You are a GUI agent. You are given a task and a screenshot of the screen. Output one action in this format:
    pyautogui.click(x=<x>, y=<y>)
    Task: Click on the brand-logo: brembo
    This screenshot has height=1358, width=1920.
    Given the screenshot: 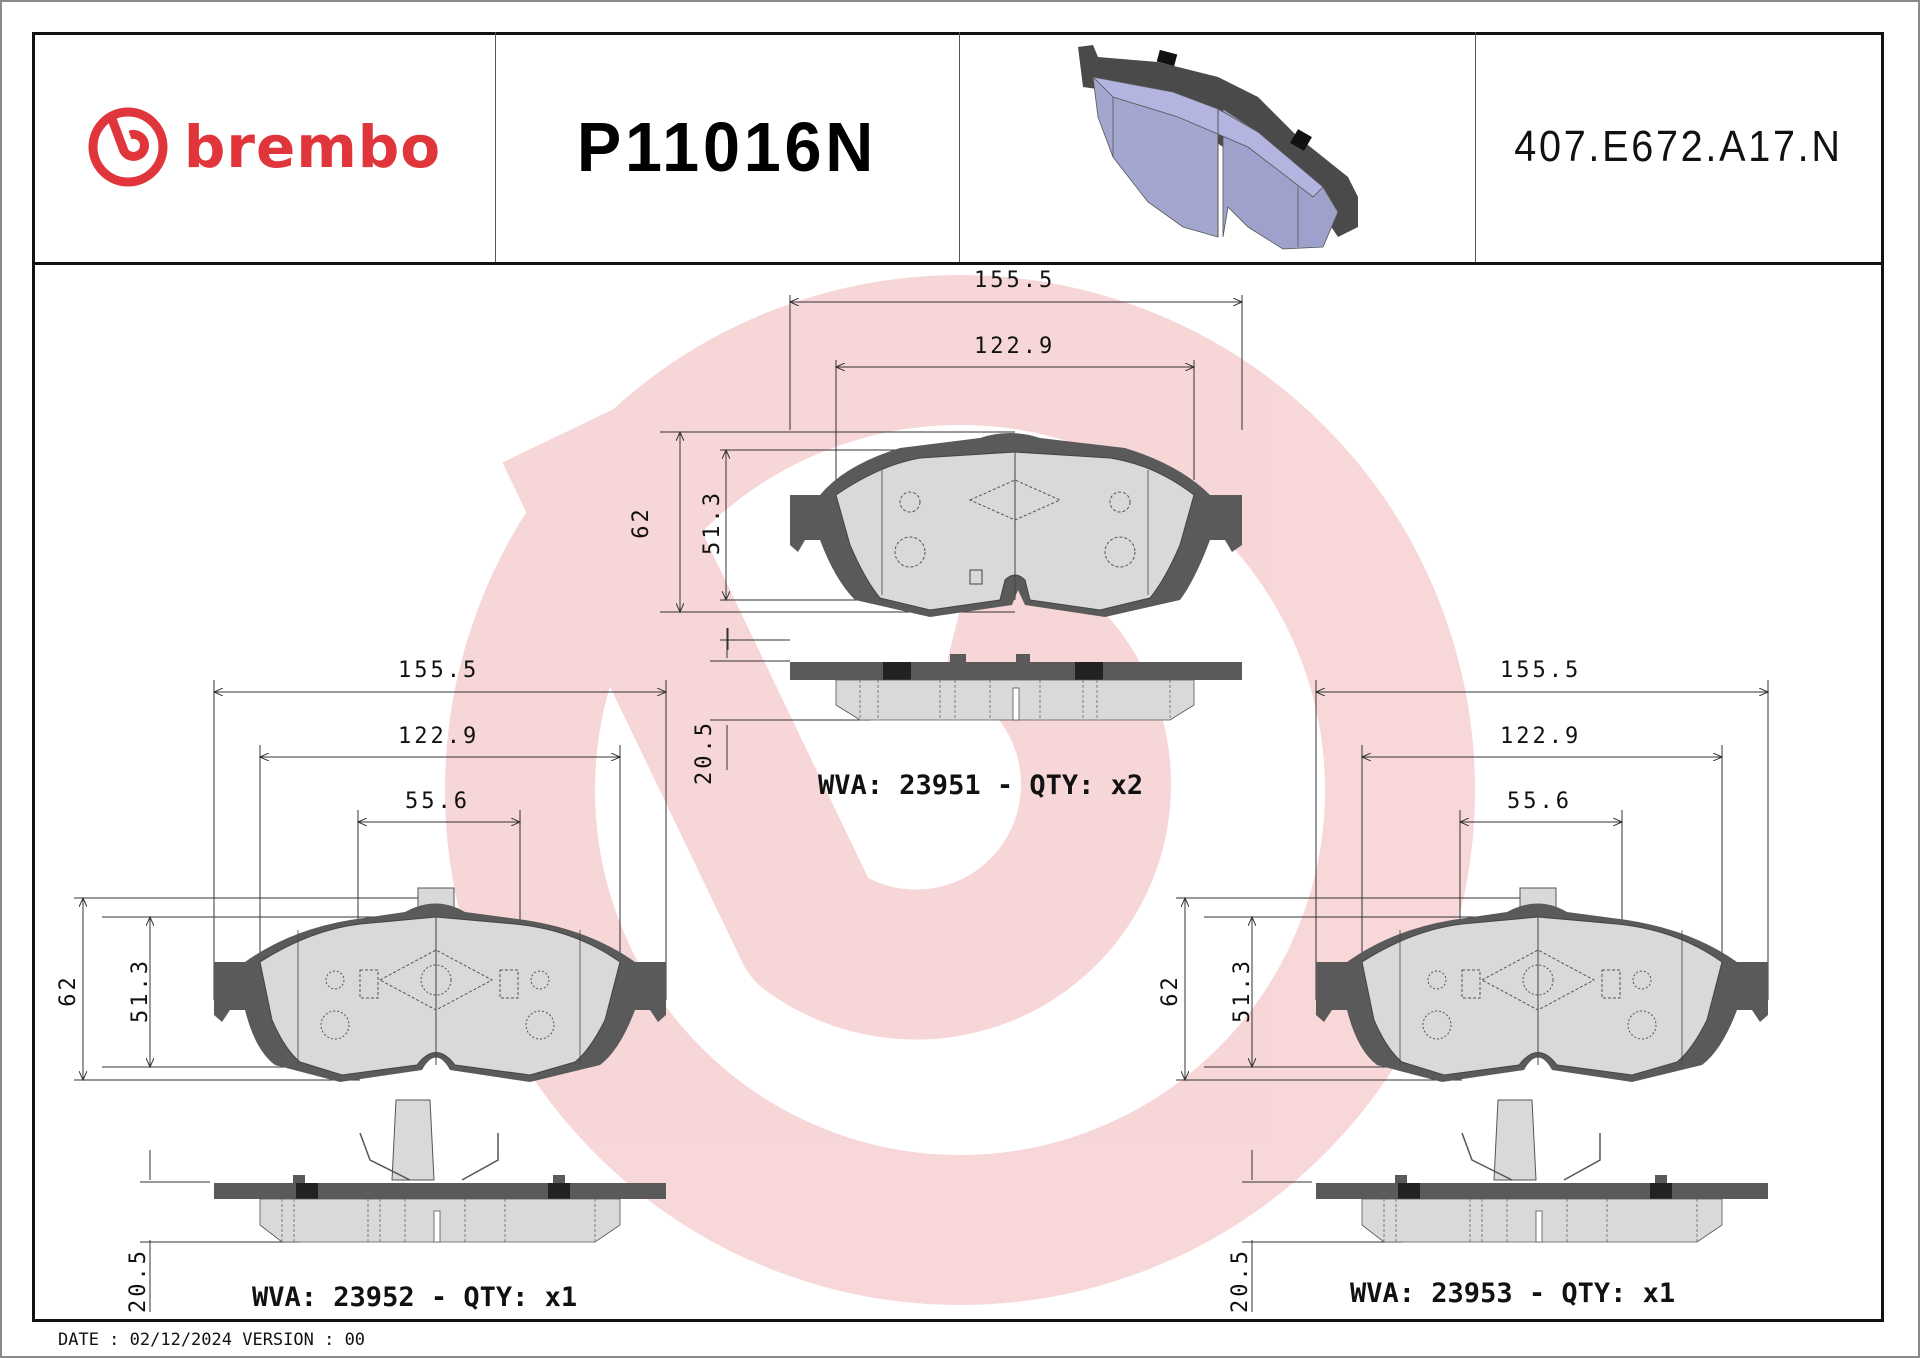 What is the action you would take?
    pyautogui.click(x=263, y=147)
    